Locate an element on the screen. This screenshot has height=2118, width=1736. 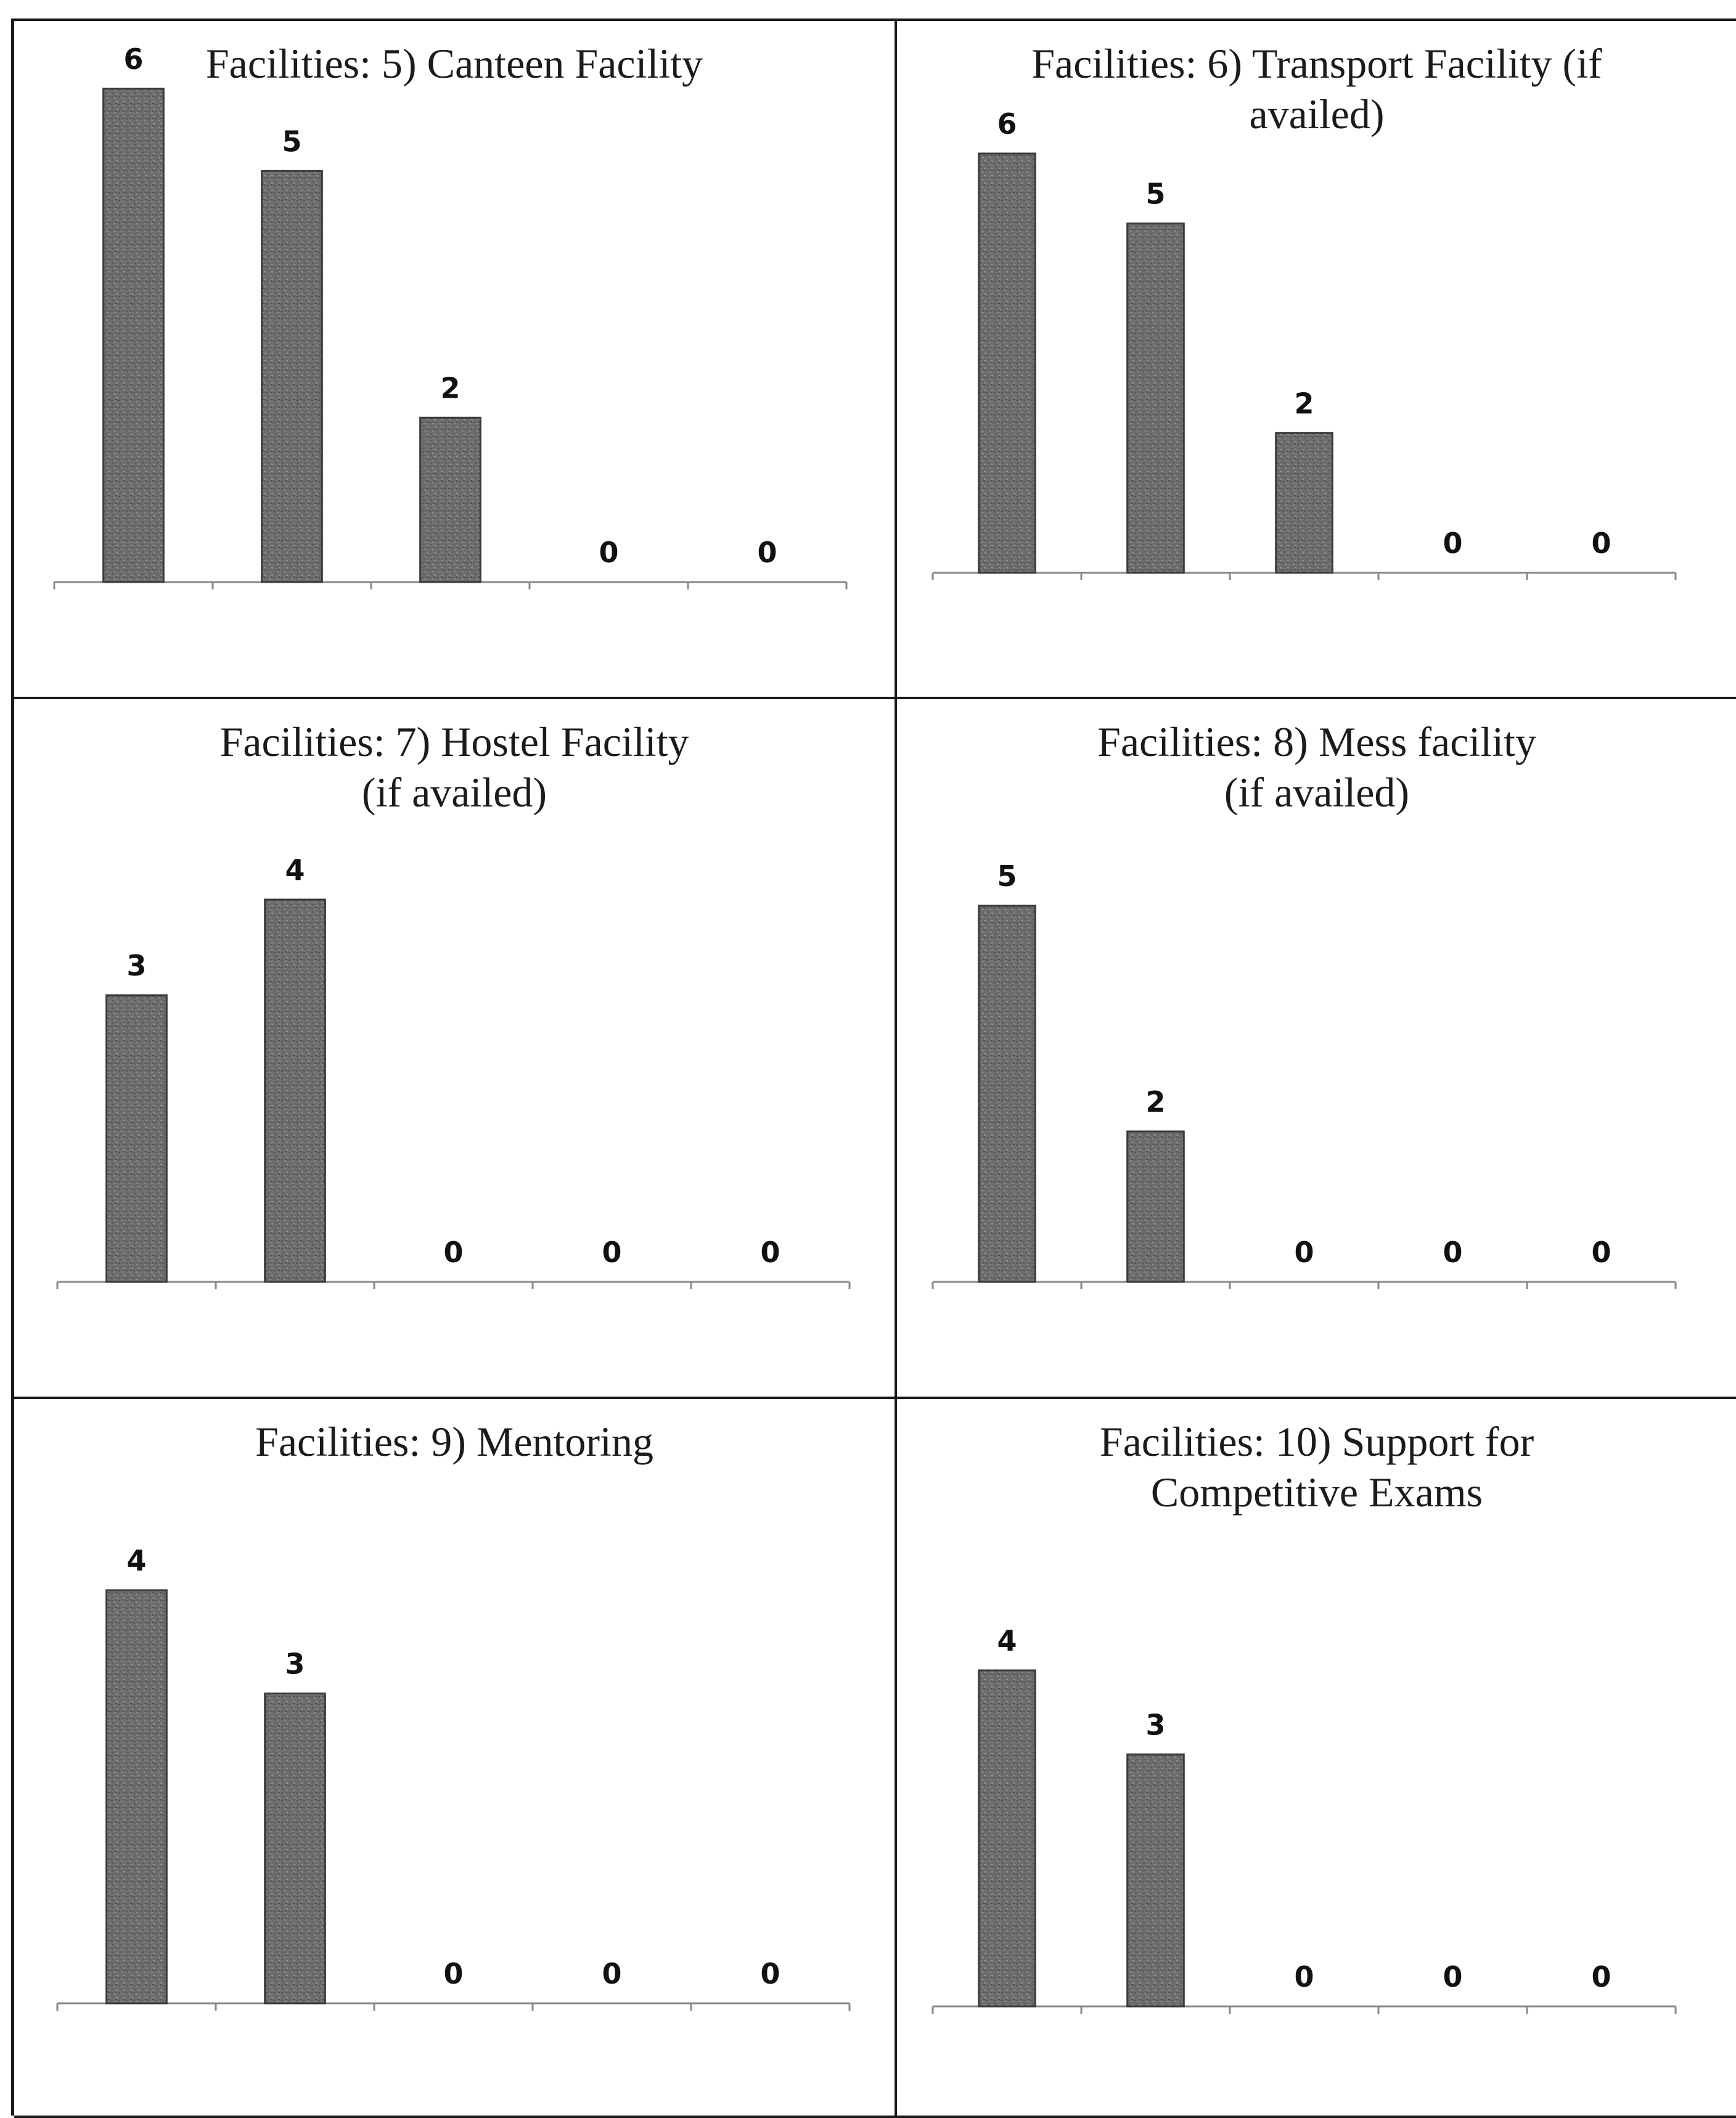
bar-chart-mess: 5 2 0 0 0 is located at coordinates (1304, 1074).